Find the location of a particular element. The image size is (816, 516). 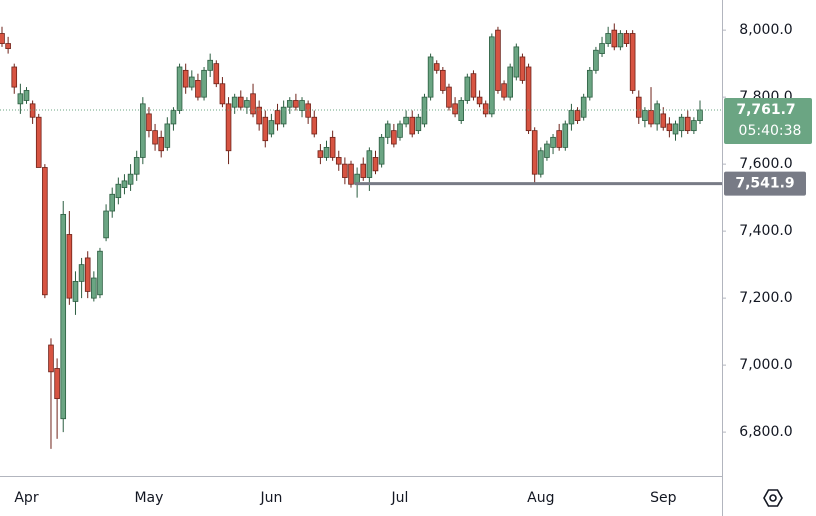

y-tick-label: 7,400.0 is located at coordinates (765, 231).